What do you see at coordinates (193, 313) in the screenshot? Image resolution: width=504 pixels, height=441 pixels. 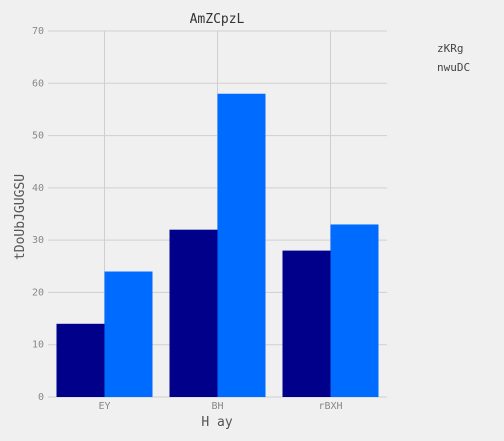 I see `bar-zKRg-BH` at bounding box center [193, 313].